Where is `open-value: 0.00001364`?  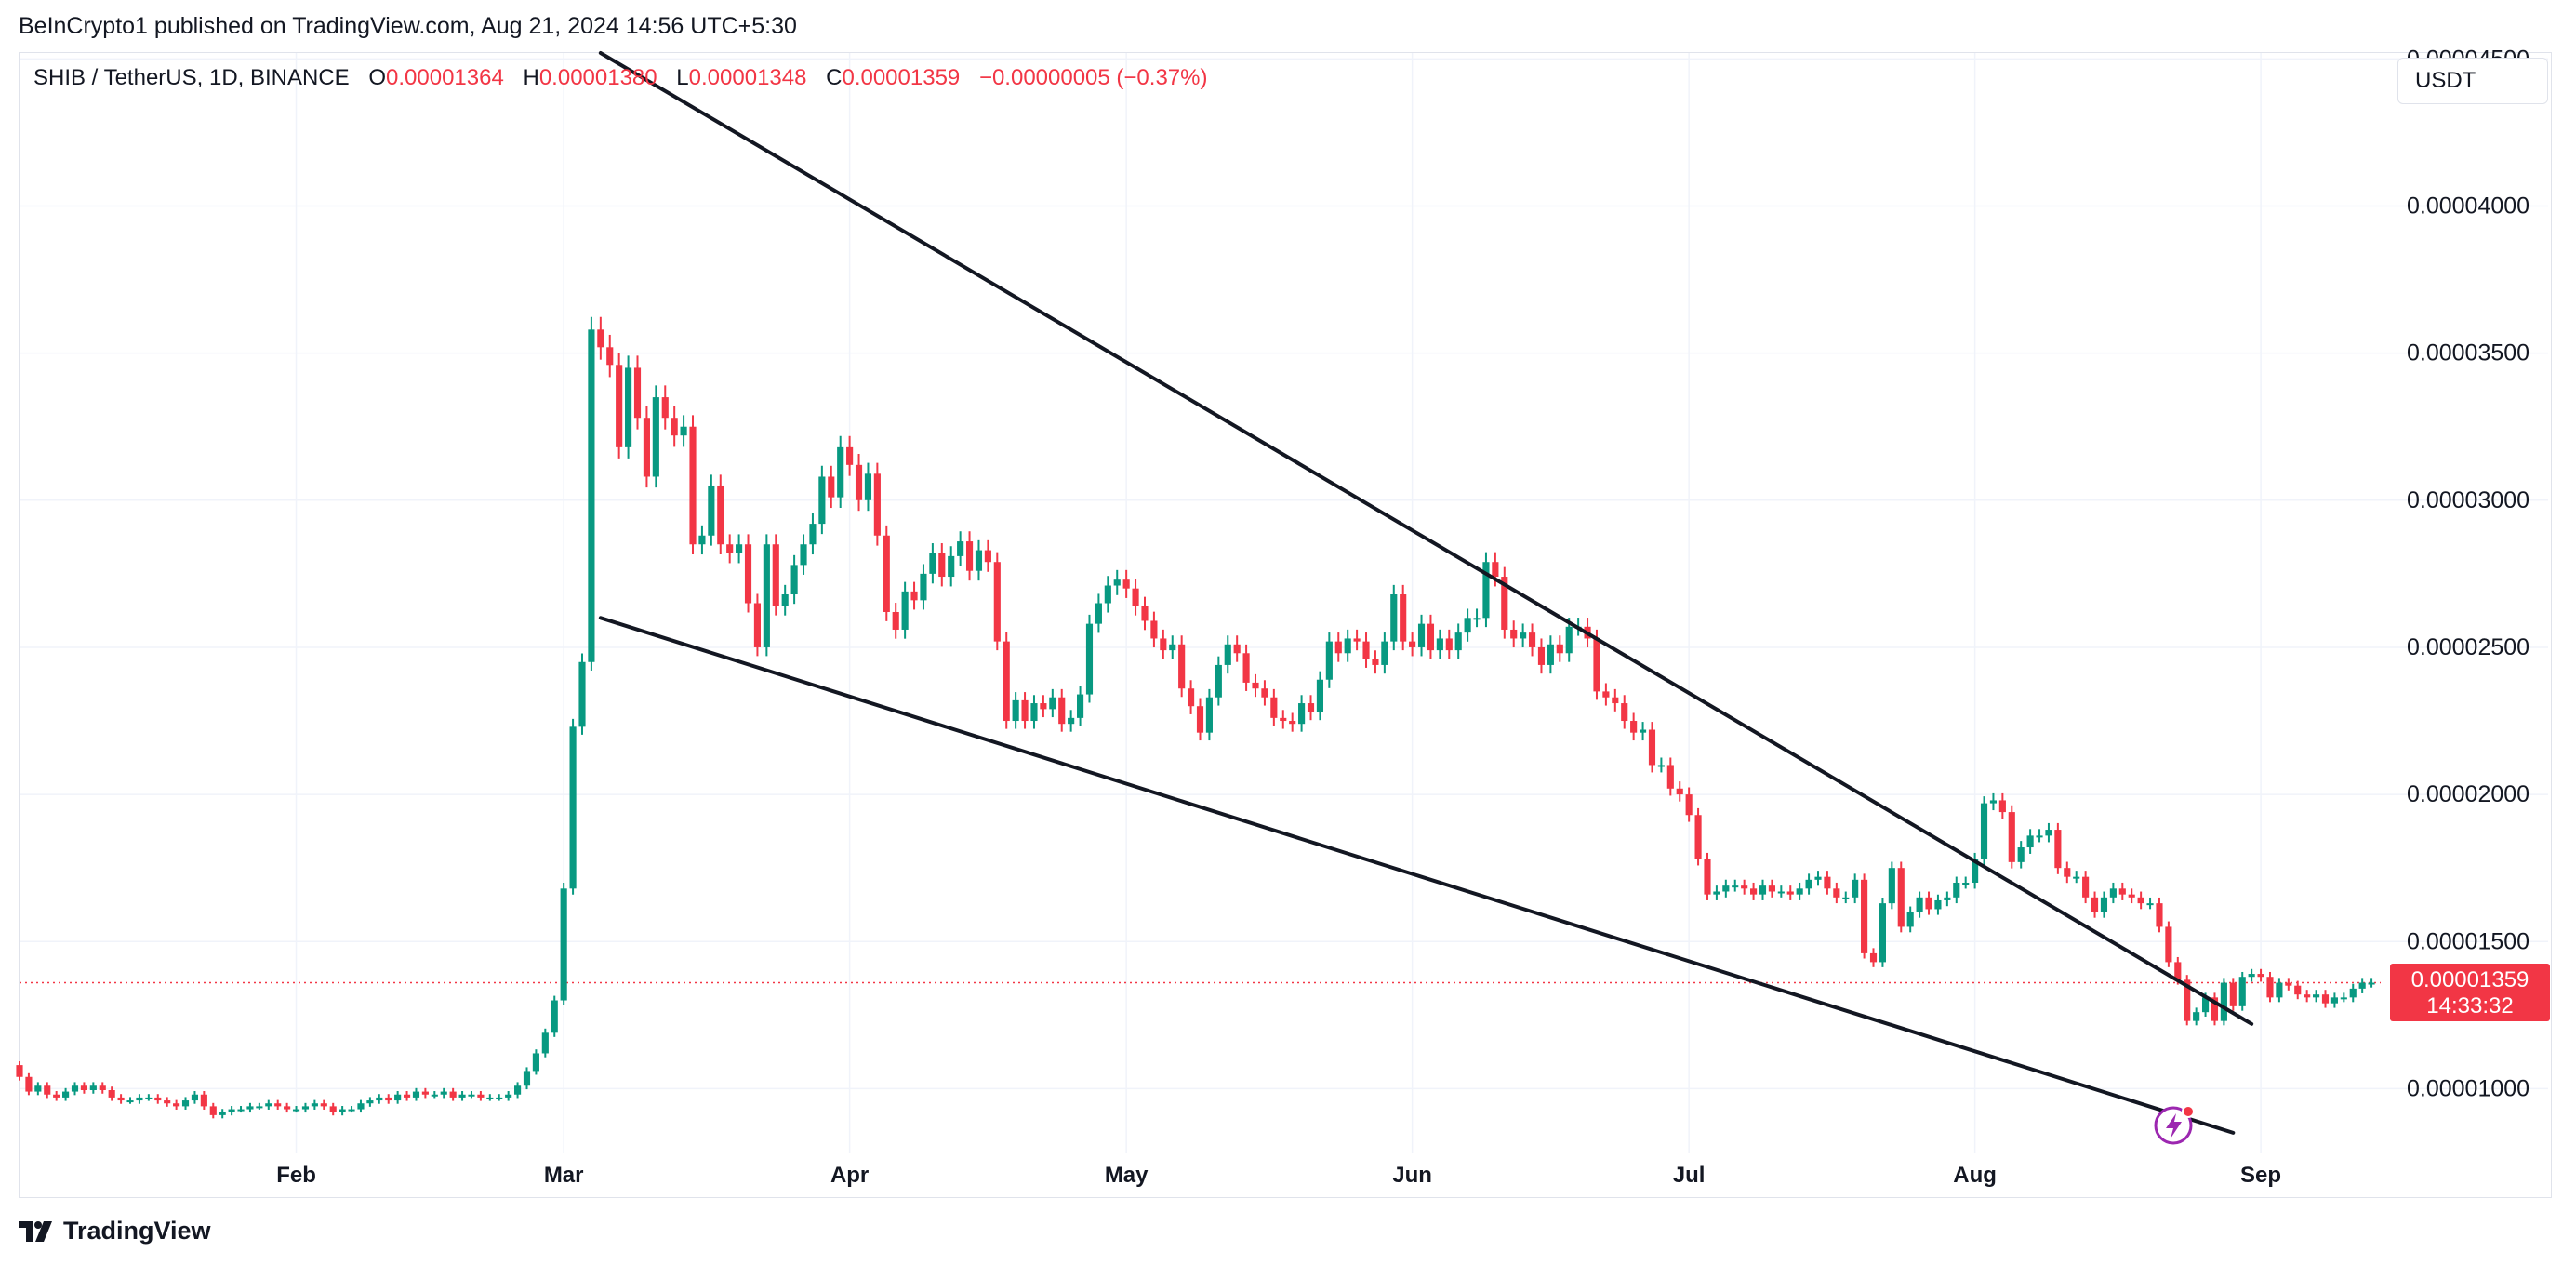 open-value: 0.00001364 is located at coordinates (445, 77).